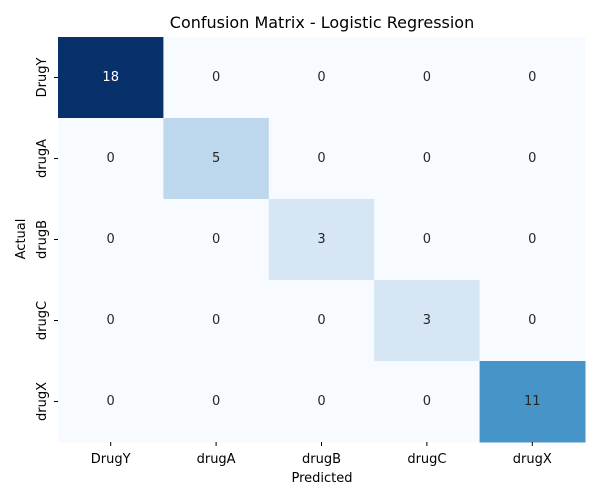  What do you see at coordinates (42, 239) in the screenshot?
I see `y-tick-label: drugB` at bounding box center [42, 239].